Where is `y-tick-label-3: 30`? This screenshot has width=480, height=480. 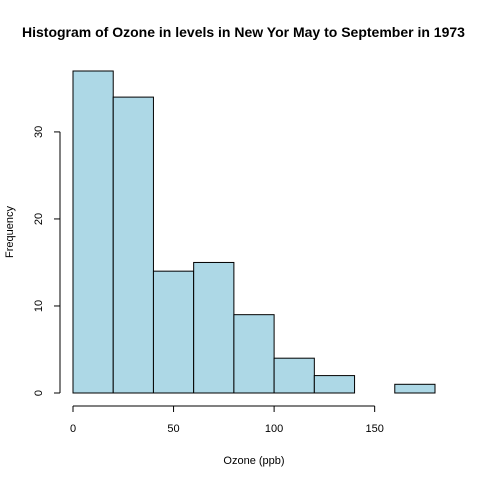 y-tick-label-3: 30 is located at coordinates (39, 132).